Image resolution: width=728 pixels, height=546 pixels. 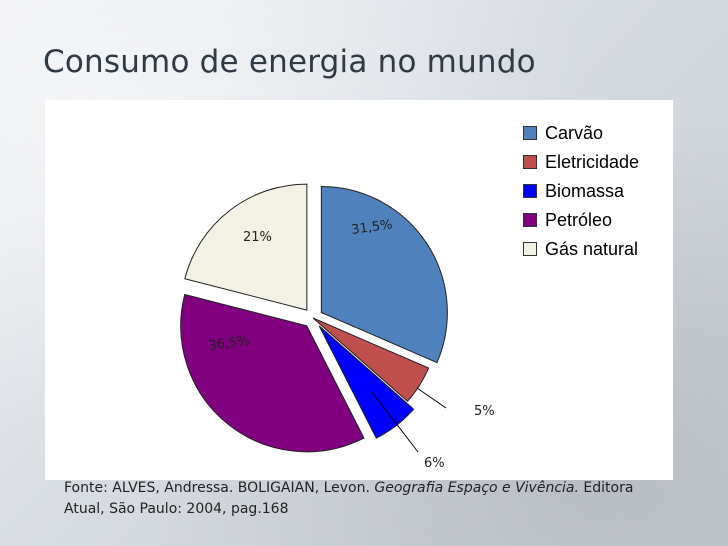 I want to click on data-label: 21%, so click(x=257, y=237).